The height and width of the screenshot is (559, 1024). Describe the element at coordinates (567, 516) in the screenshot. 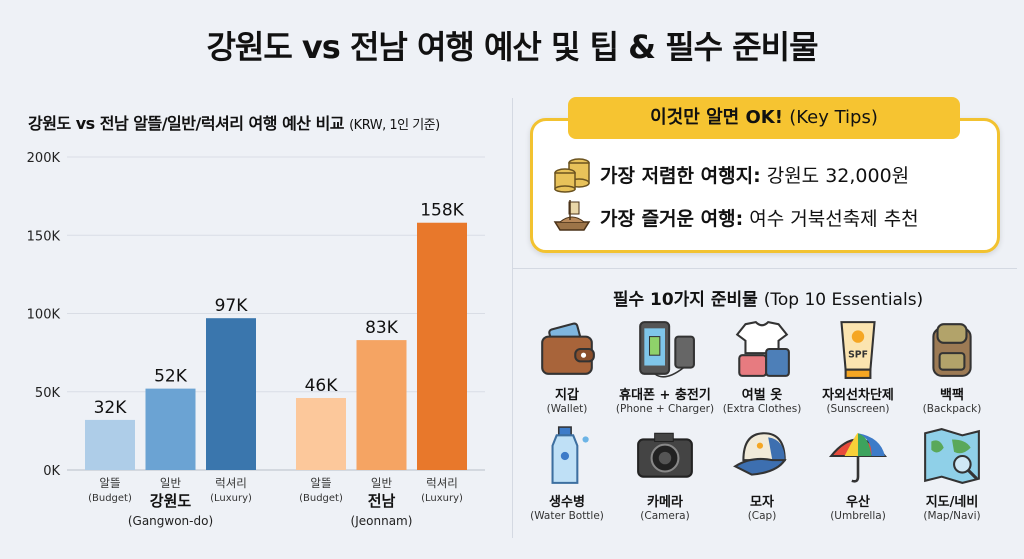

I see `essential-label-en: (Water Bottle)` at that location.